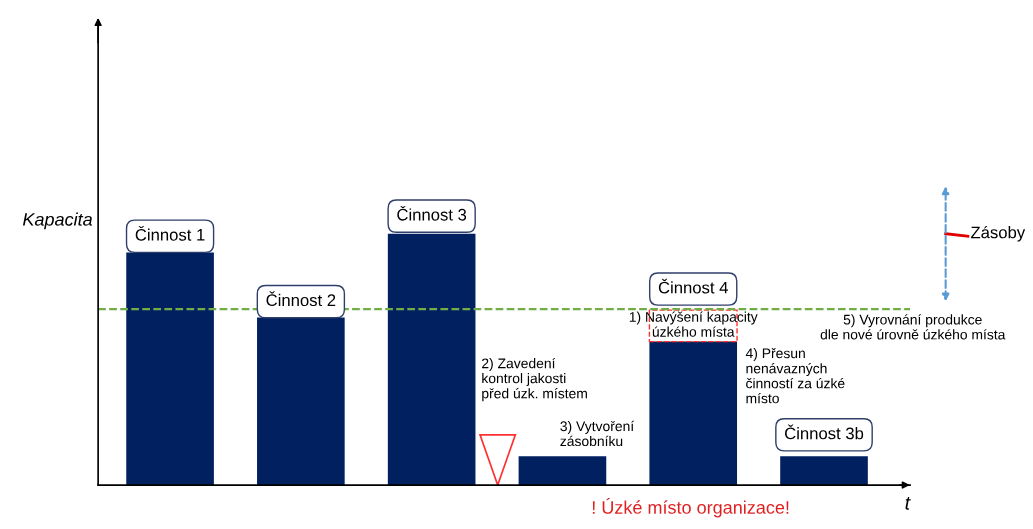 Image resolution: width=1033 pixels, height=529 pixels. What do you see at coordinates (795, 375) in the screenshot?
I see `annotation: 4) Přesun nenávazných činností za úzké místo` at bounding box center [795, 375].